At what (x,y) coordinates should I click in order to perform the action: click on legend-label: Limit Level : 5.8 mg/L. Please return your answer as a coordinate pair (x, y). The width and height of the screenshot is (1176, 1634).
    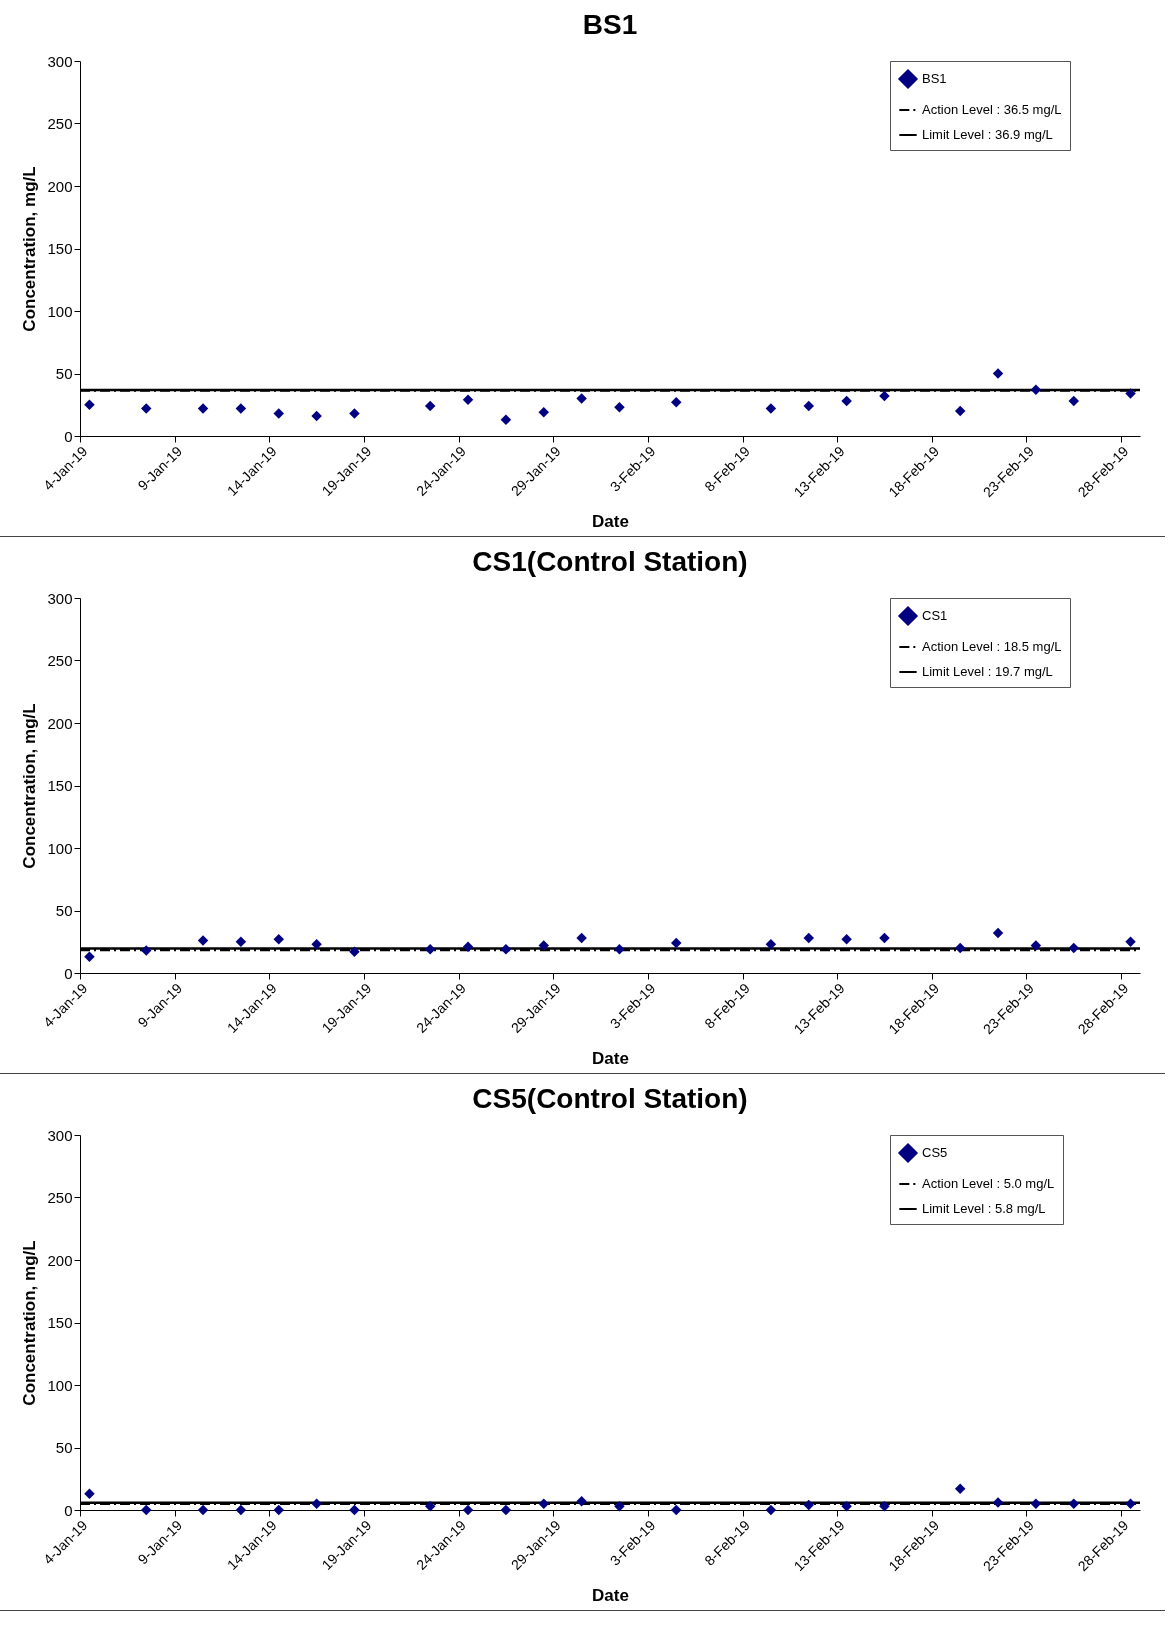
    Looking at the image, I should click on (984, 1208).